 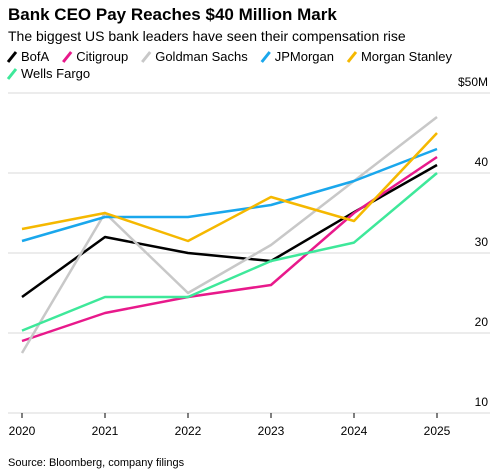 I want to click on legend-label: Wells Fargo, so click(x=55, y=73).